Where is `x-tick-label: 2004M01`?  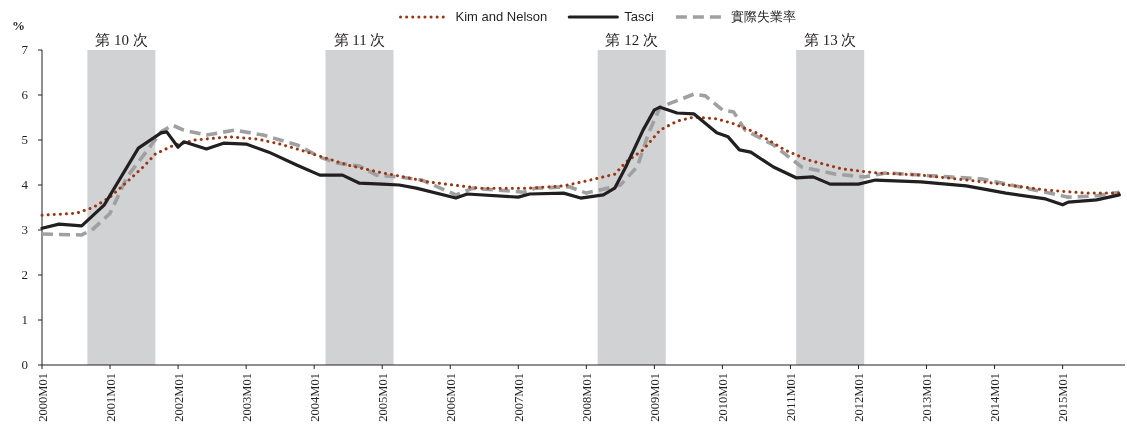 x-tick-label: 2004M01 is located at coordinates (314, 397).